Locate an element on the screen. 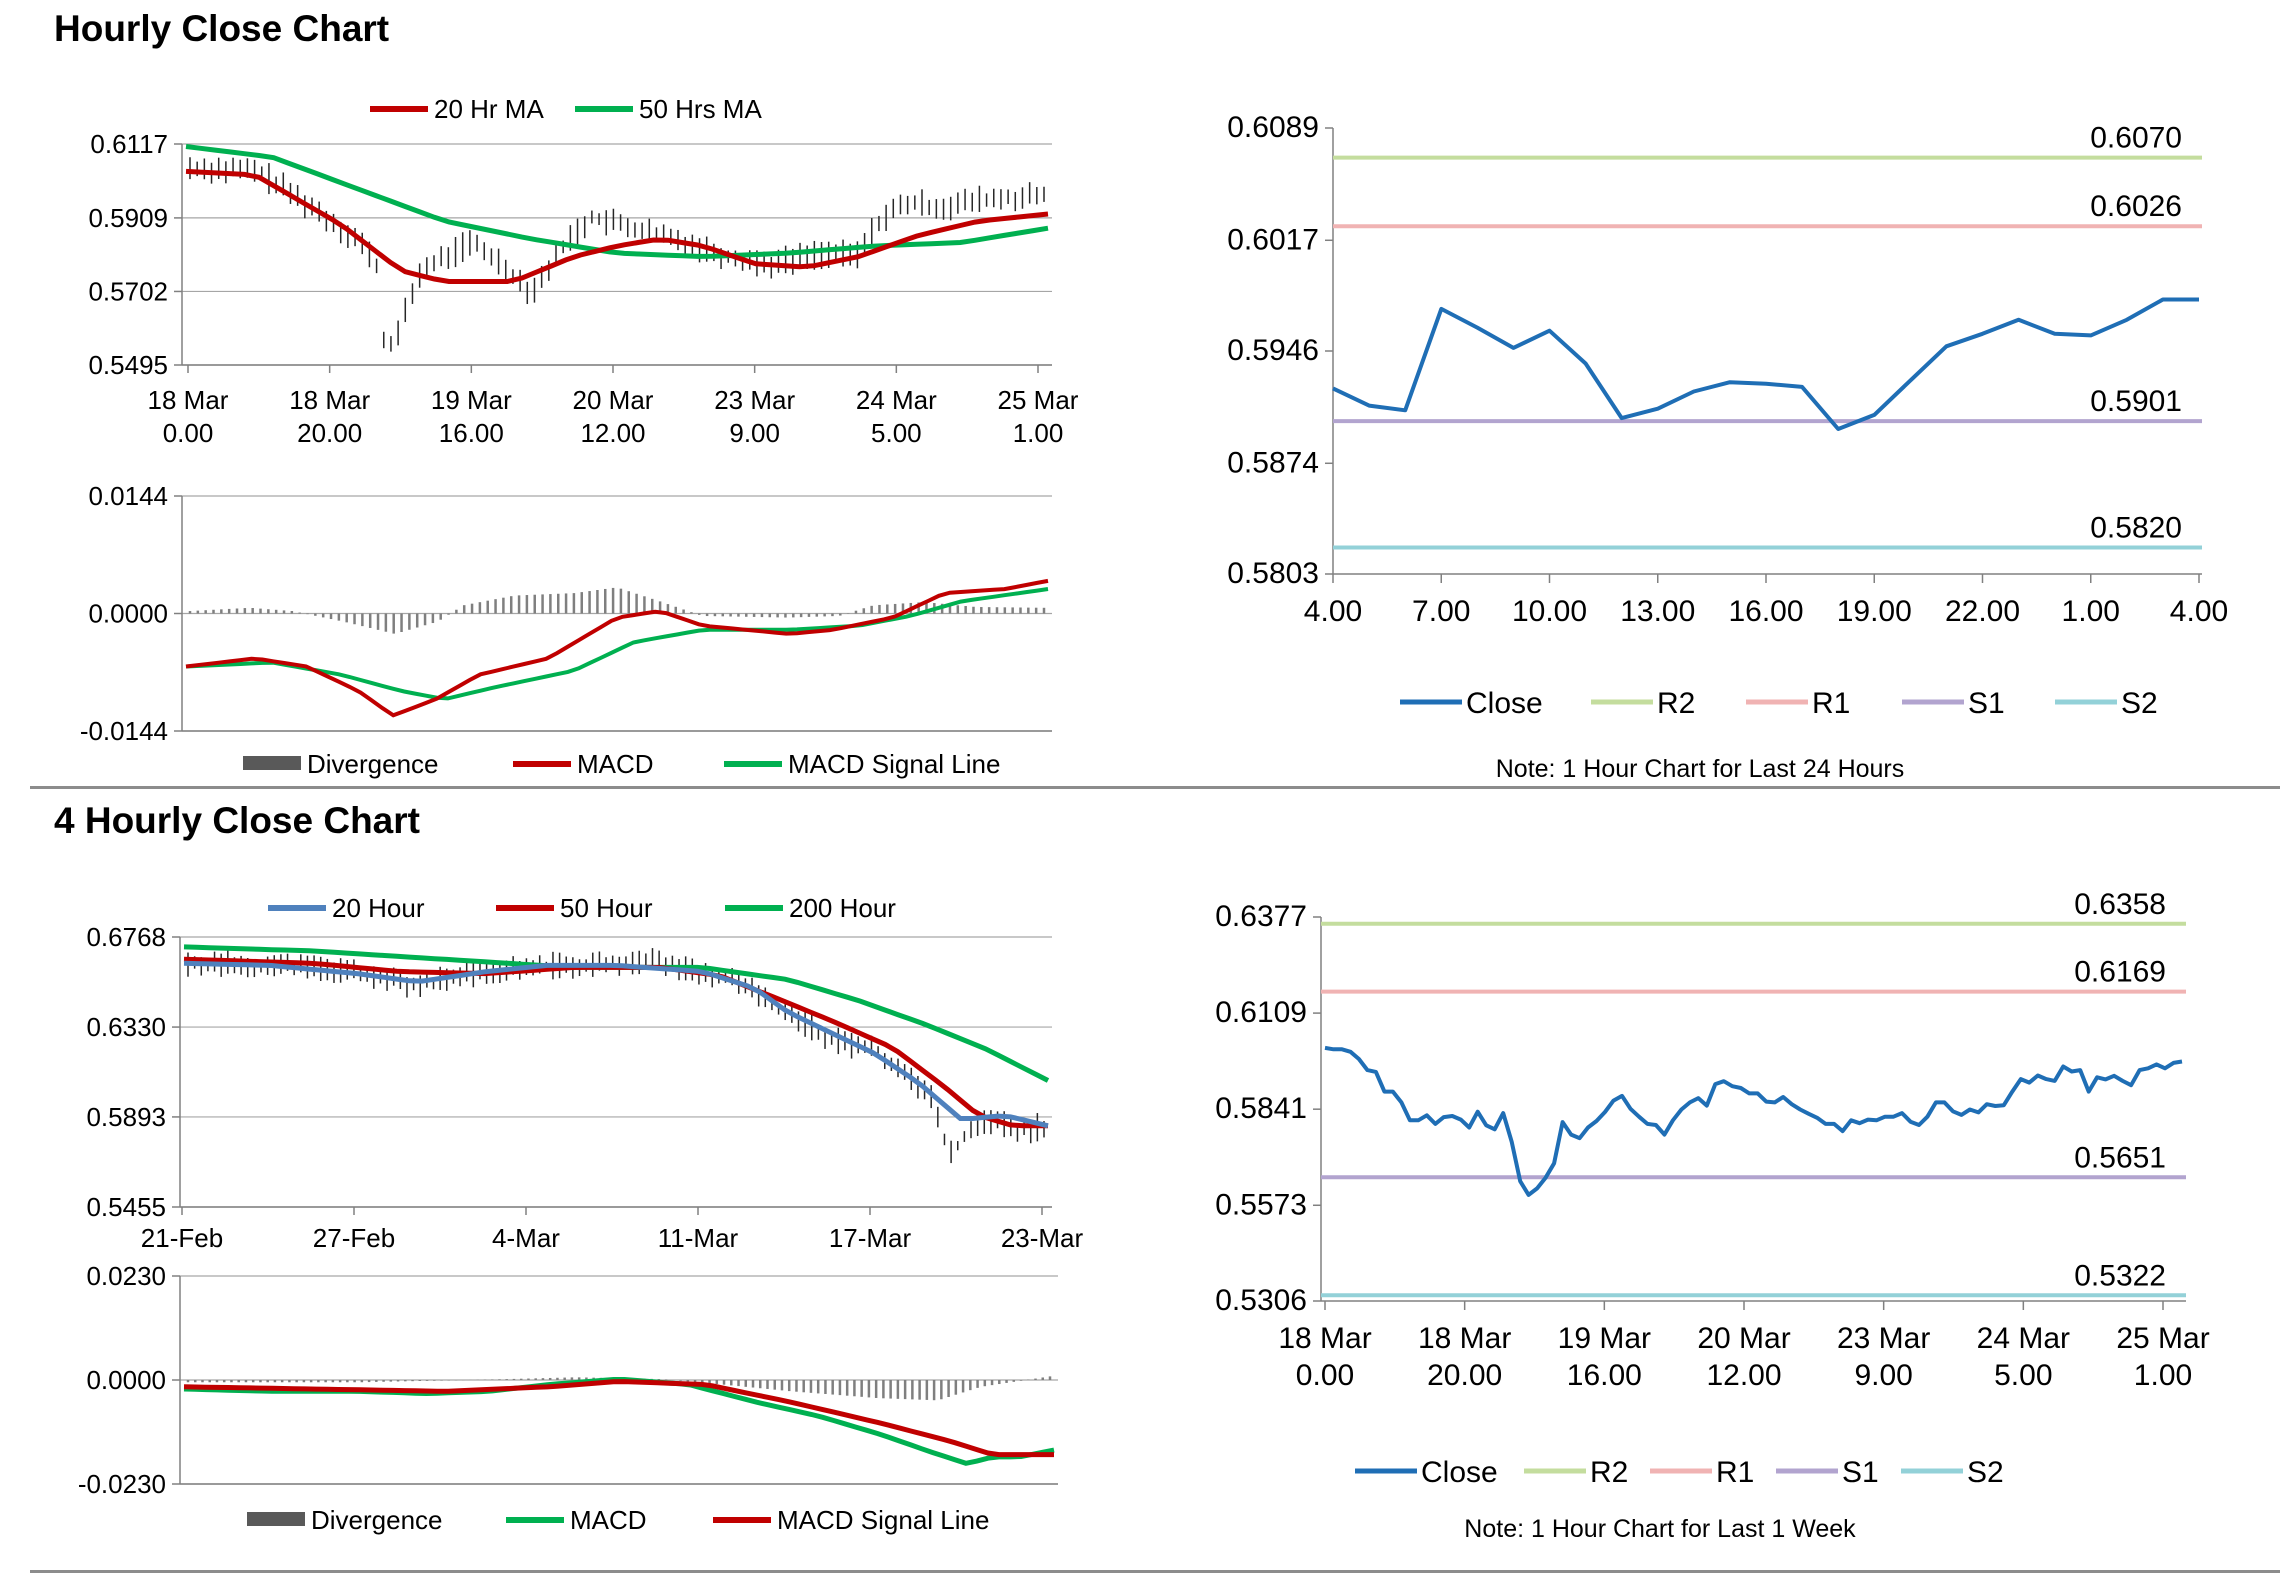 Image resolution: width=2291 pixels, height=1577 pixels. four-hour-price-y-tick-label: 0.6768 is located at coordinates (126, 937).